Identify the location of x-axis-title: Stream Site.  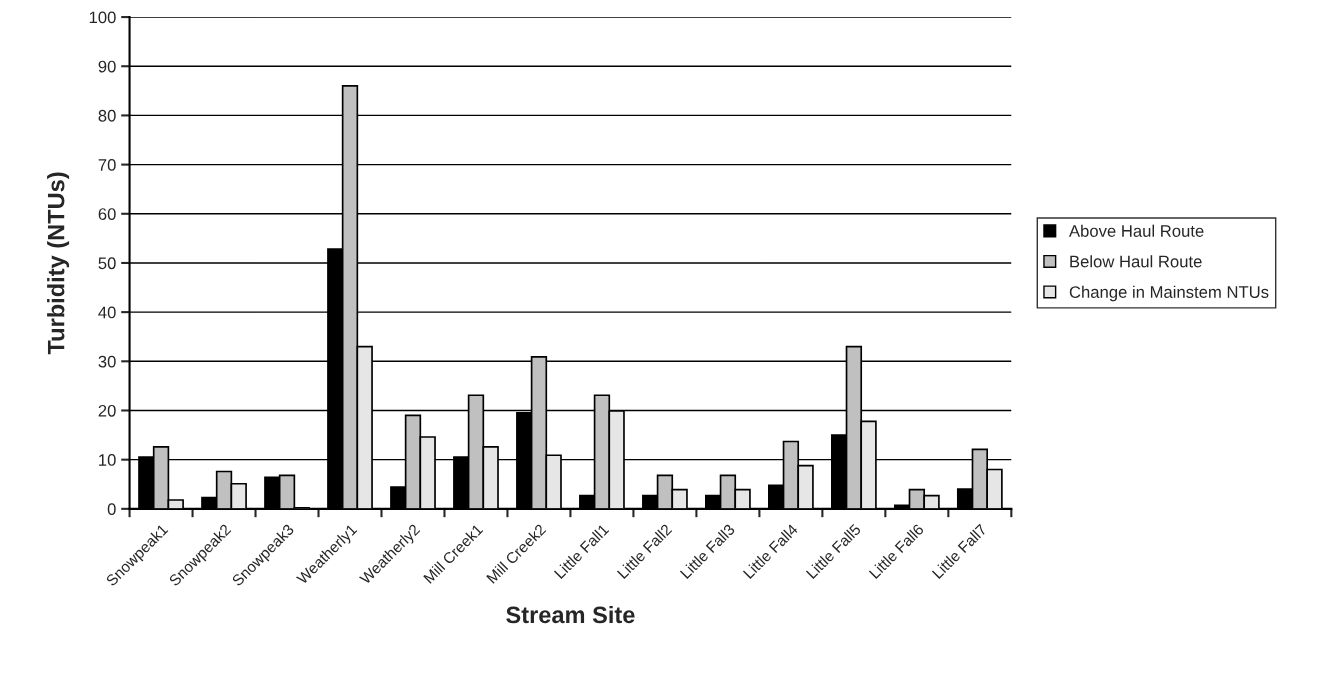
(570, 614).